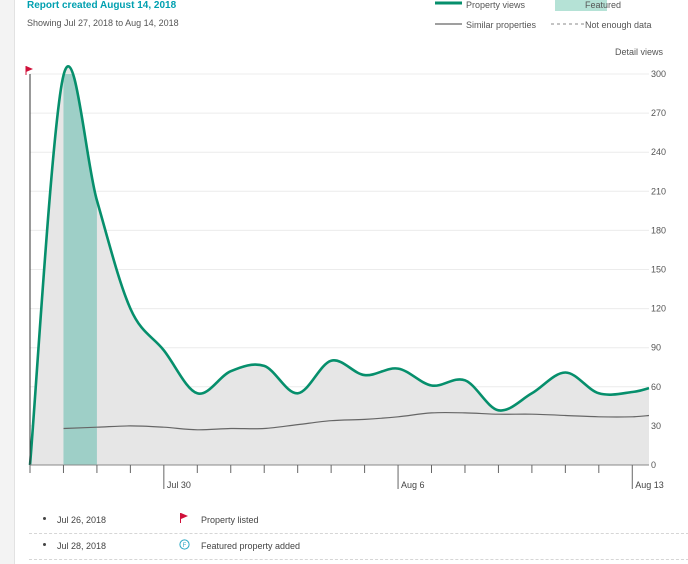 The image size is (688, 564). What do you see at coordinates (358, 547) in the screenshot?
I see `event-row-featured: Jul 28, 2018 F Featured property added` at bounding box center [358, 547].